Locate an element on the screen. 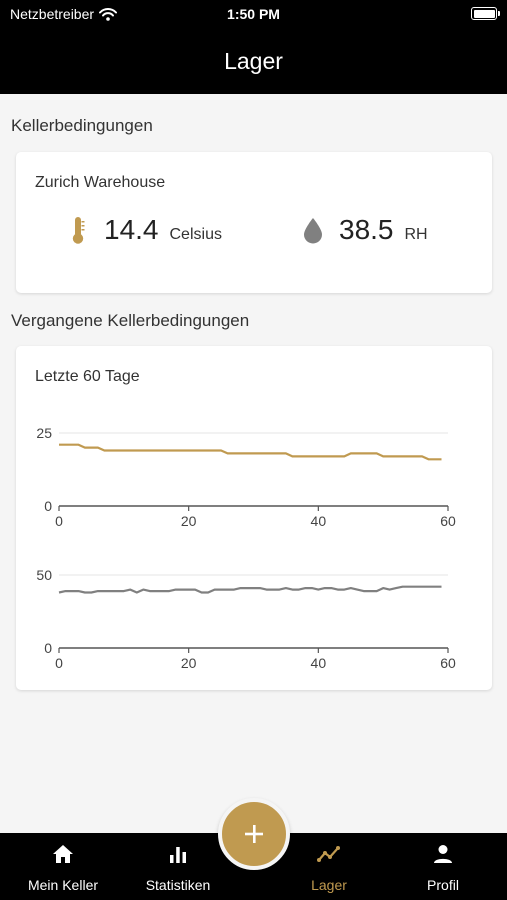 The height and width of the screenshot is (900, 507). current-conditions-heading: Kellerbedingungen is located at coordinates (82, 125).